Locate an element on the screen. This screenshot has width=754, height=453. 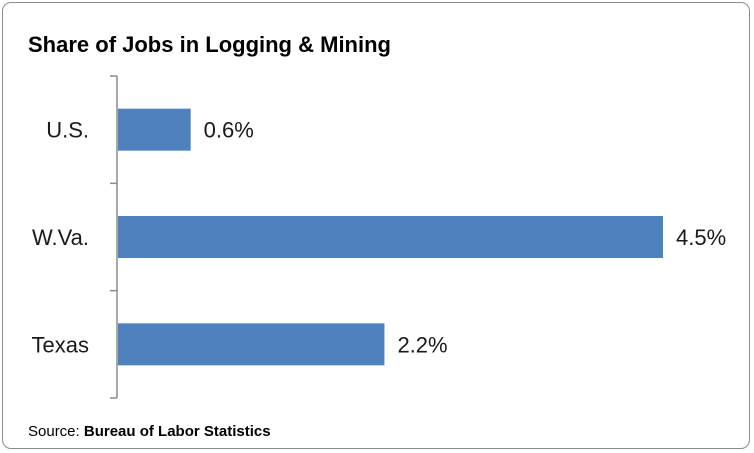
bar-wva is located at coordinates (390, 237).